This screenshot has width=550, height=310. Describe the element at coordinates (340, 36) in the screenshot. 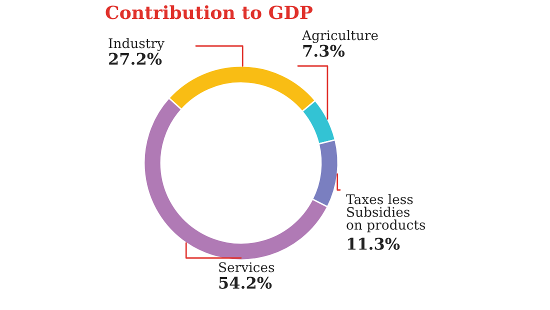

I see `slice-label: Agriculture` at that location.